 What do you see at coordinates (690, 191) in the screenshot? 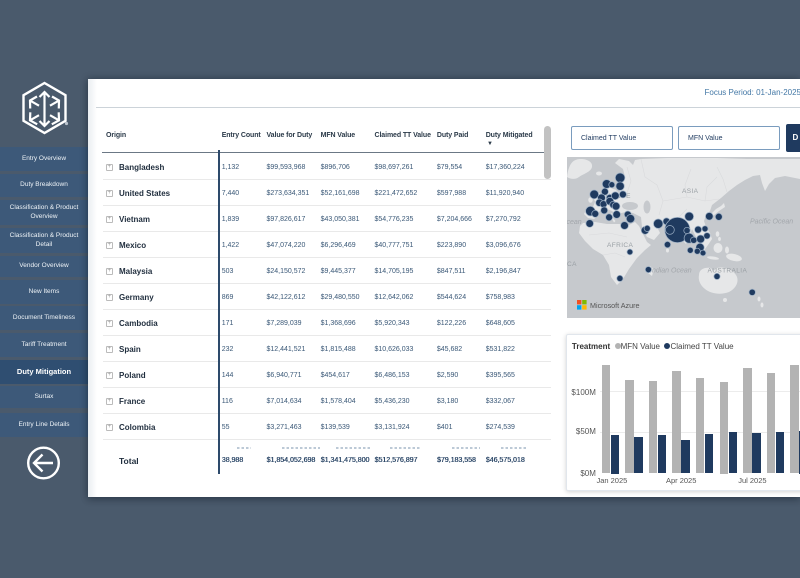
I see `svg-text: ASIA` at bounding box center [690, 191].